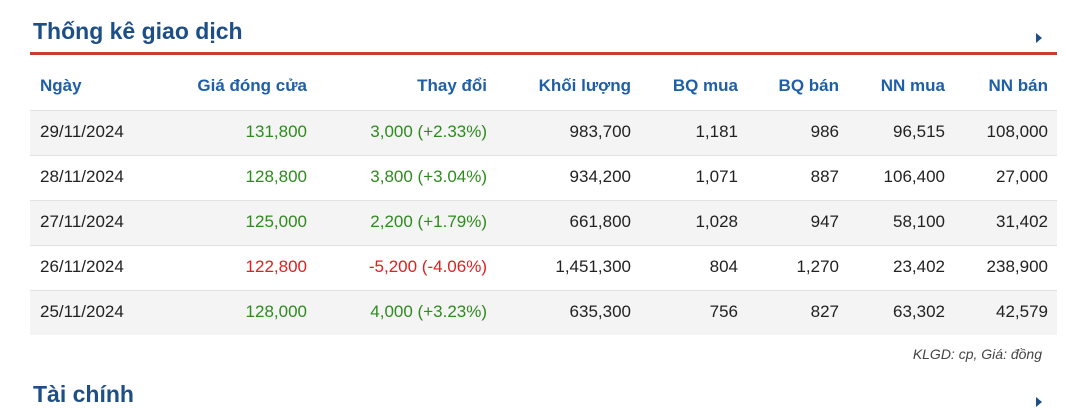 The width and height of the screenshot is (1067, 413). I want to click on table-cell: 1,181, so click(716, 131).